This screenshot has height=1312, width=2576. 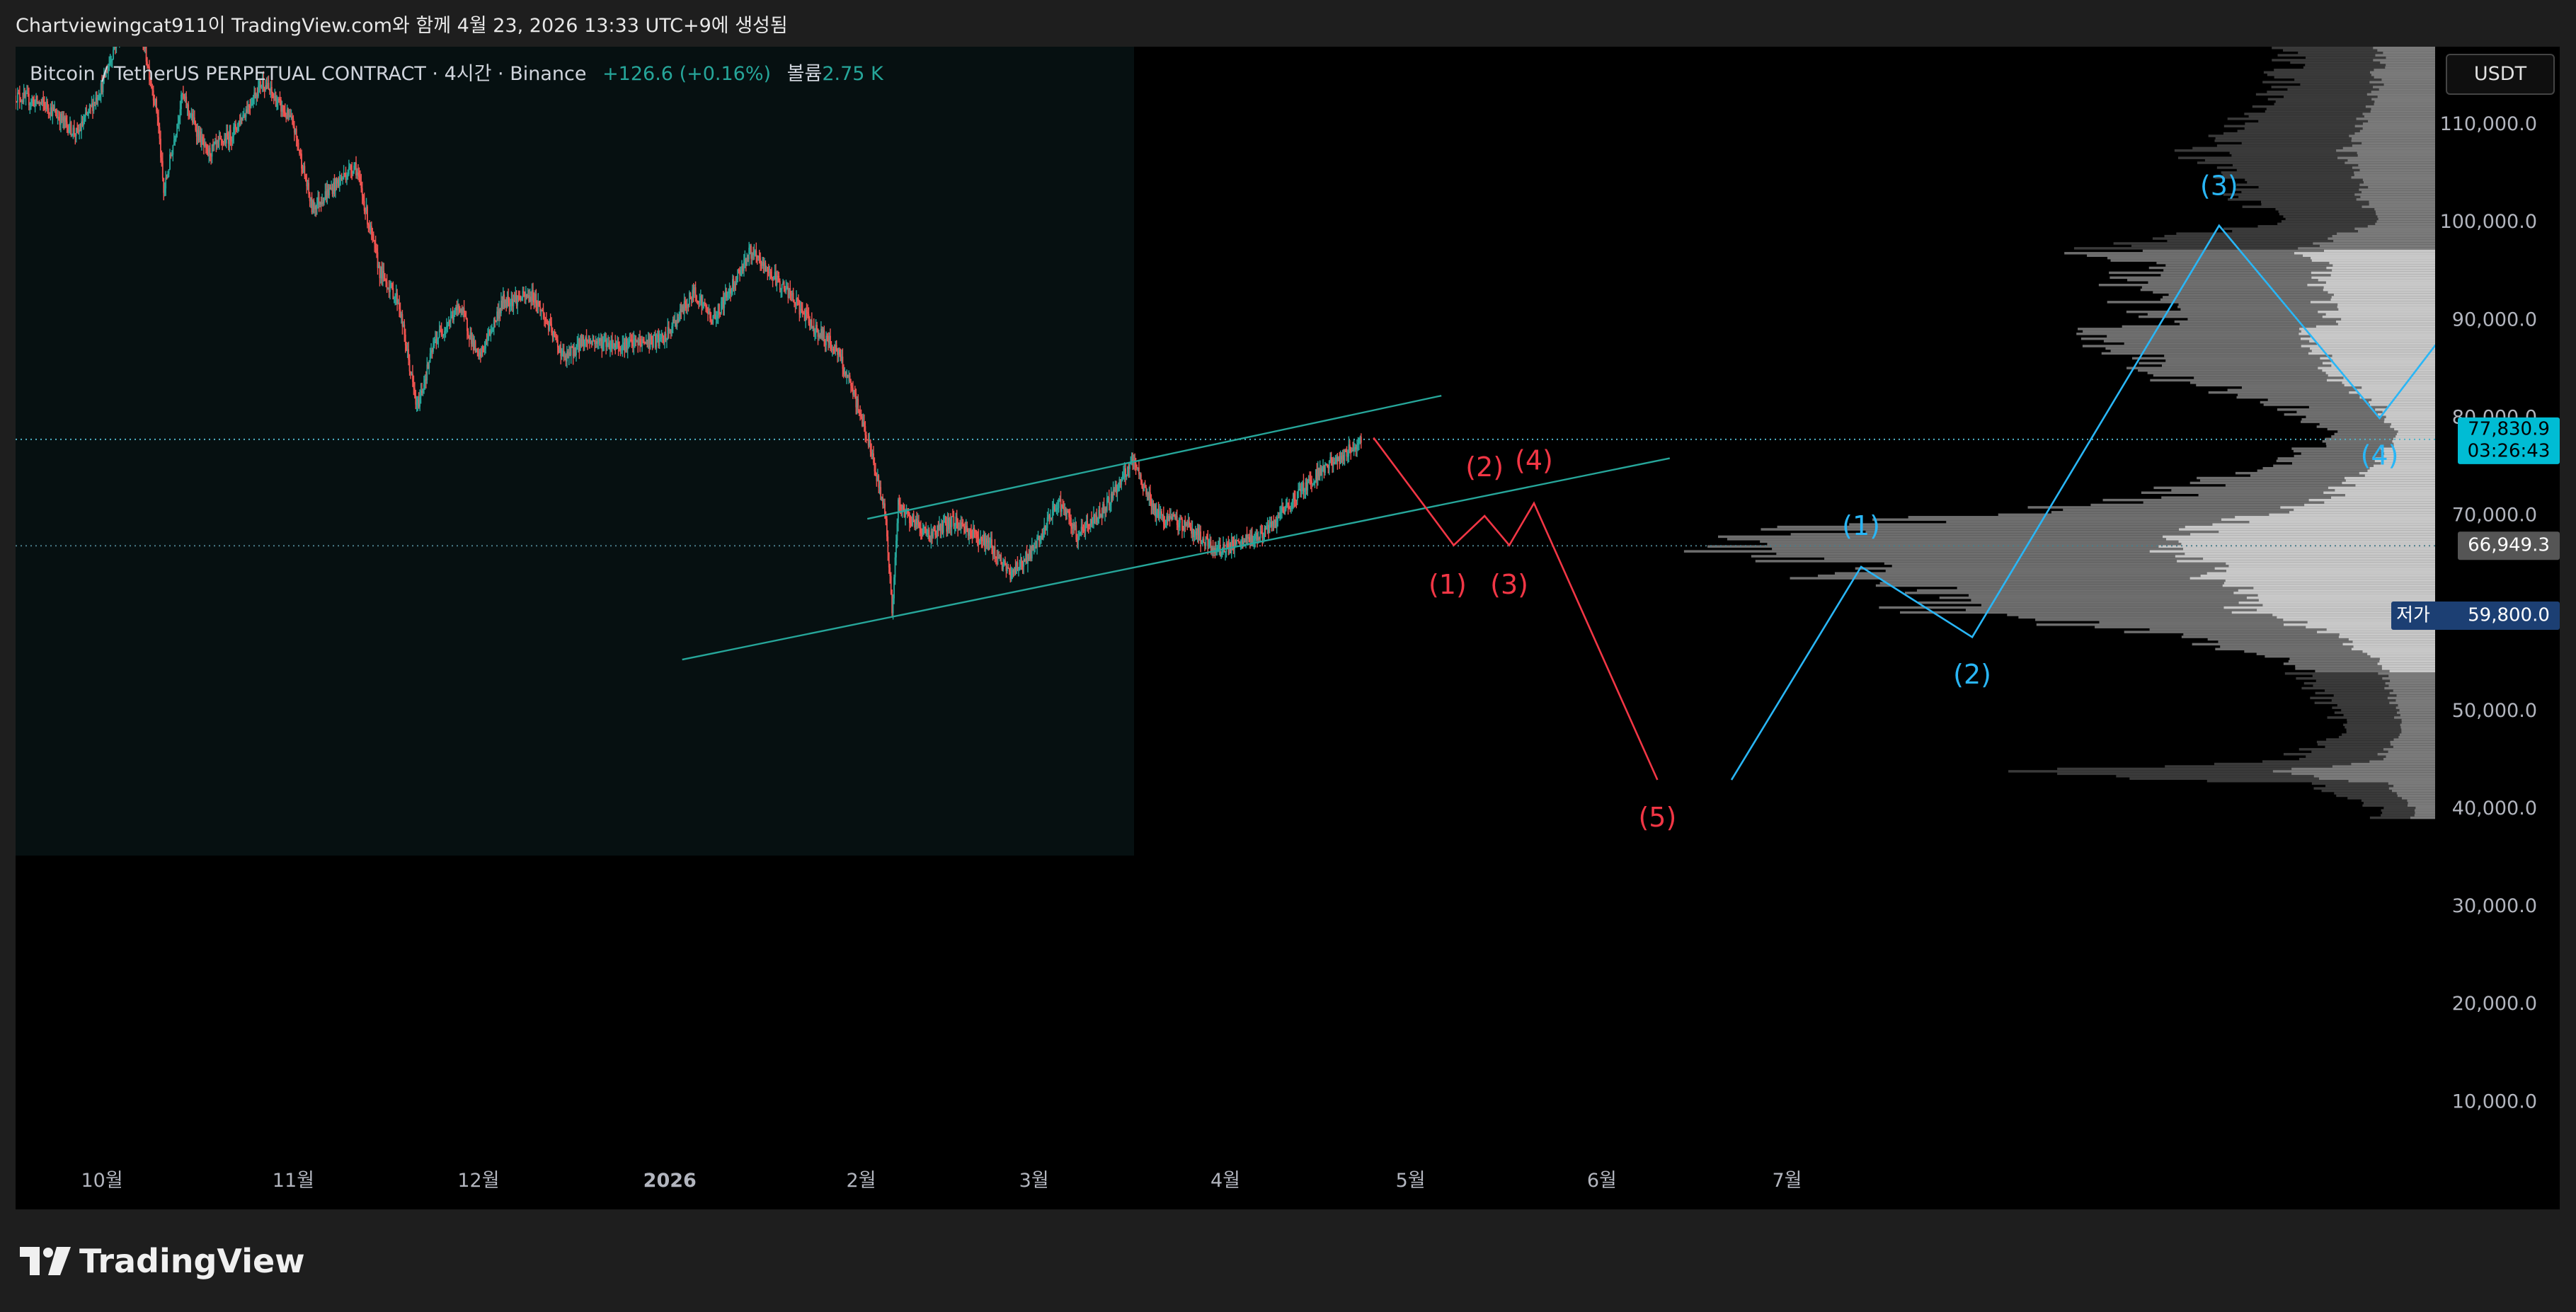 What do you see at coordinates (1154, 457) in the screenshot?
I see `channel-line-upper` at bounding box center [1154, 457].